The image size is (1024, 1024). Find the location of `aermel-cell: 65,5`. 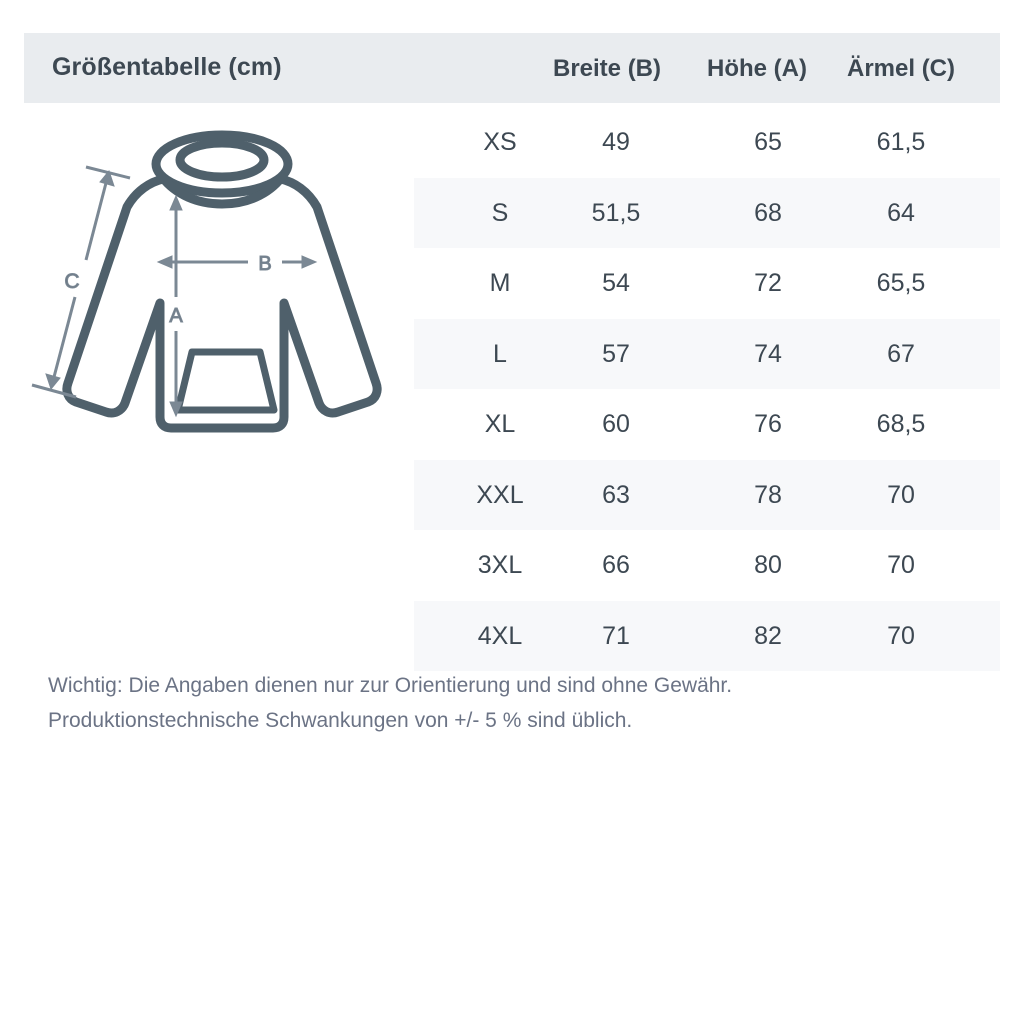

aermel-cell: 65,5 is located at coordinates (901, 283).